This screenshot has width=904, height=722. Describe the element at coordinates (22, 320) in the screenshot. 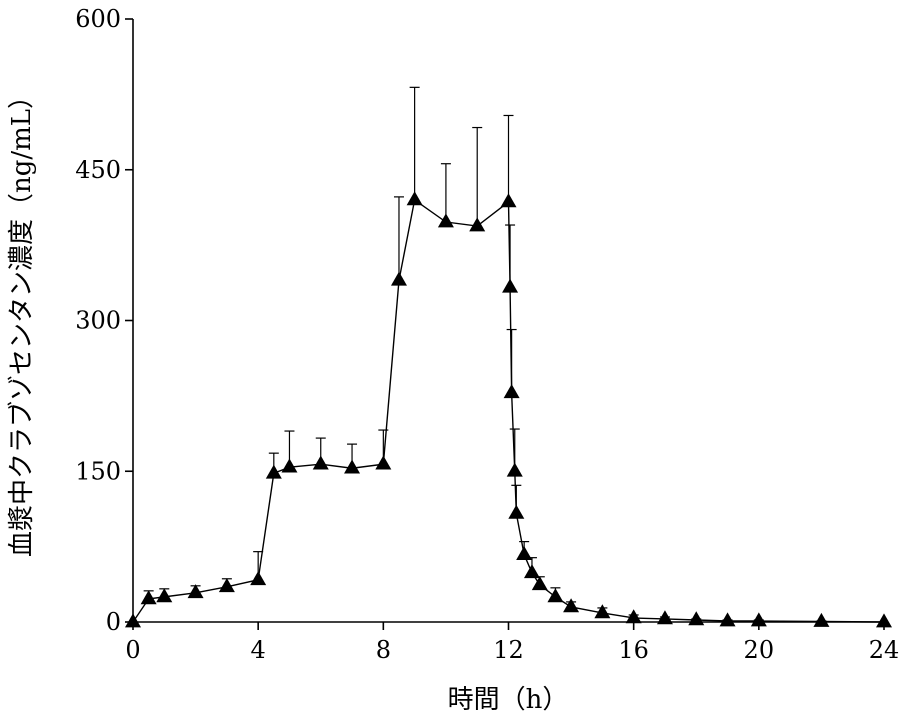

I see `y-axis-title: 血漿中クラブゾセンタン濃度（ng/mL）` at that location.